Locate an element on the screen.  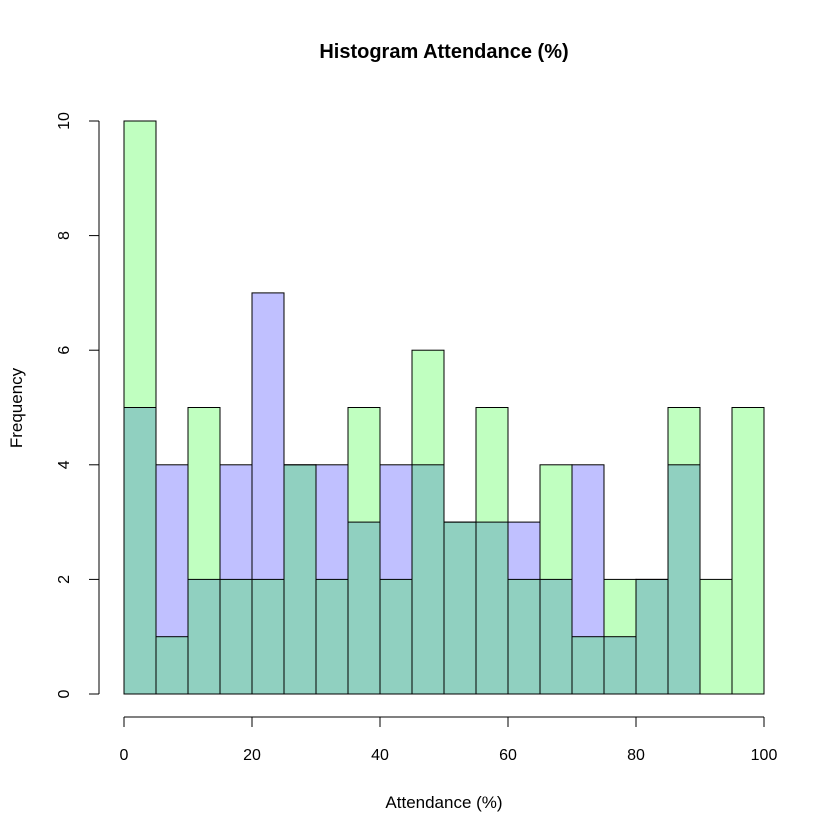
x-tick-label-0: 0 is located at coordinates (124, 755).